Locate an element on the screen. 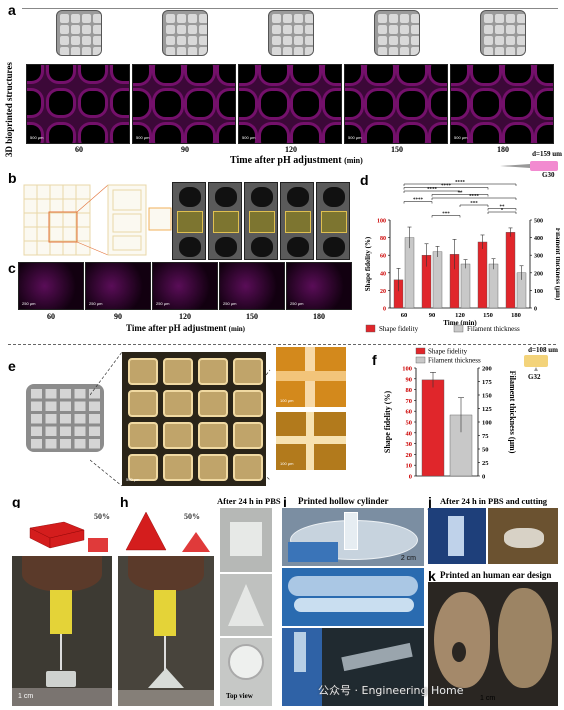 The width and height of the screenshot is (564, 710). section-divider is located at coordinates (282, 344).